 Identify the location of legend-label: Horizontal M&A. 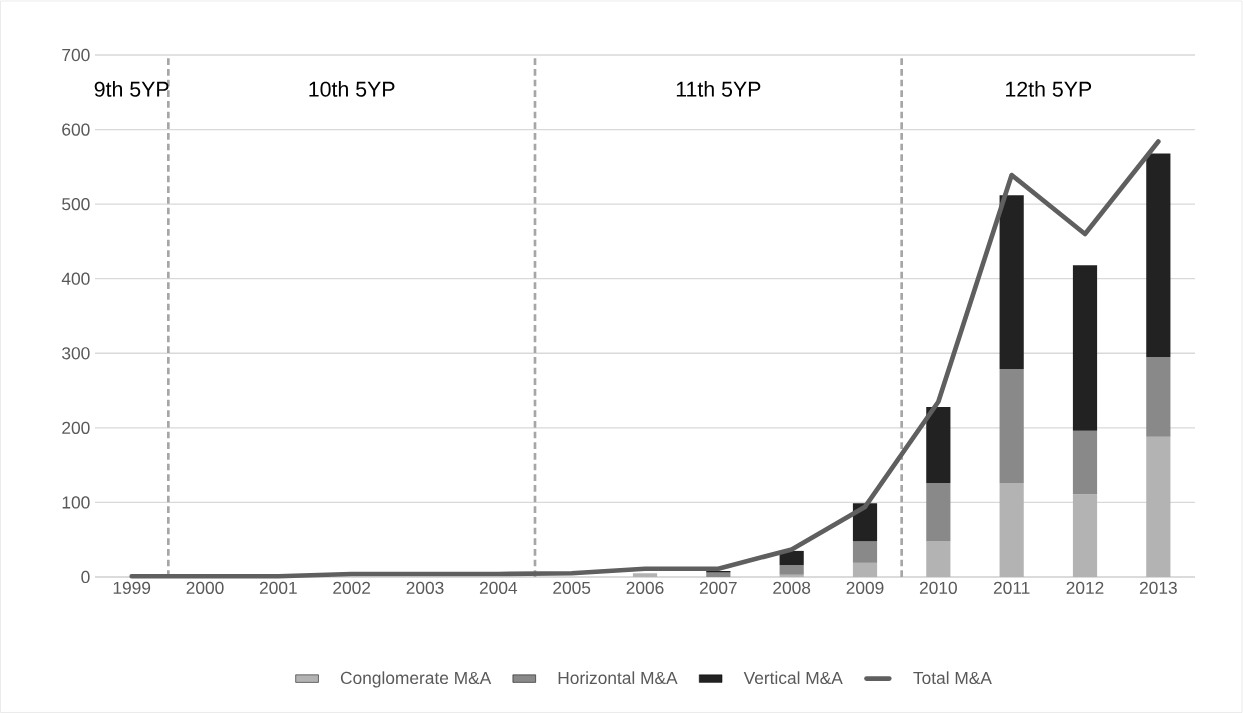
(618, 678).